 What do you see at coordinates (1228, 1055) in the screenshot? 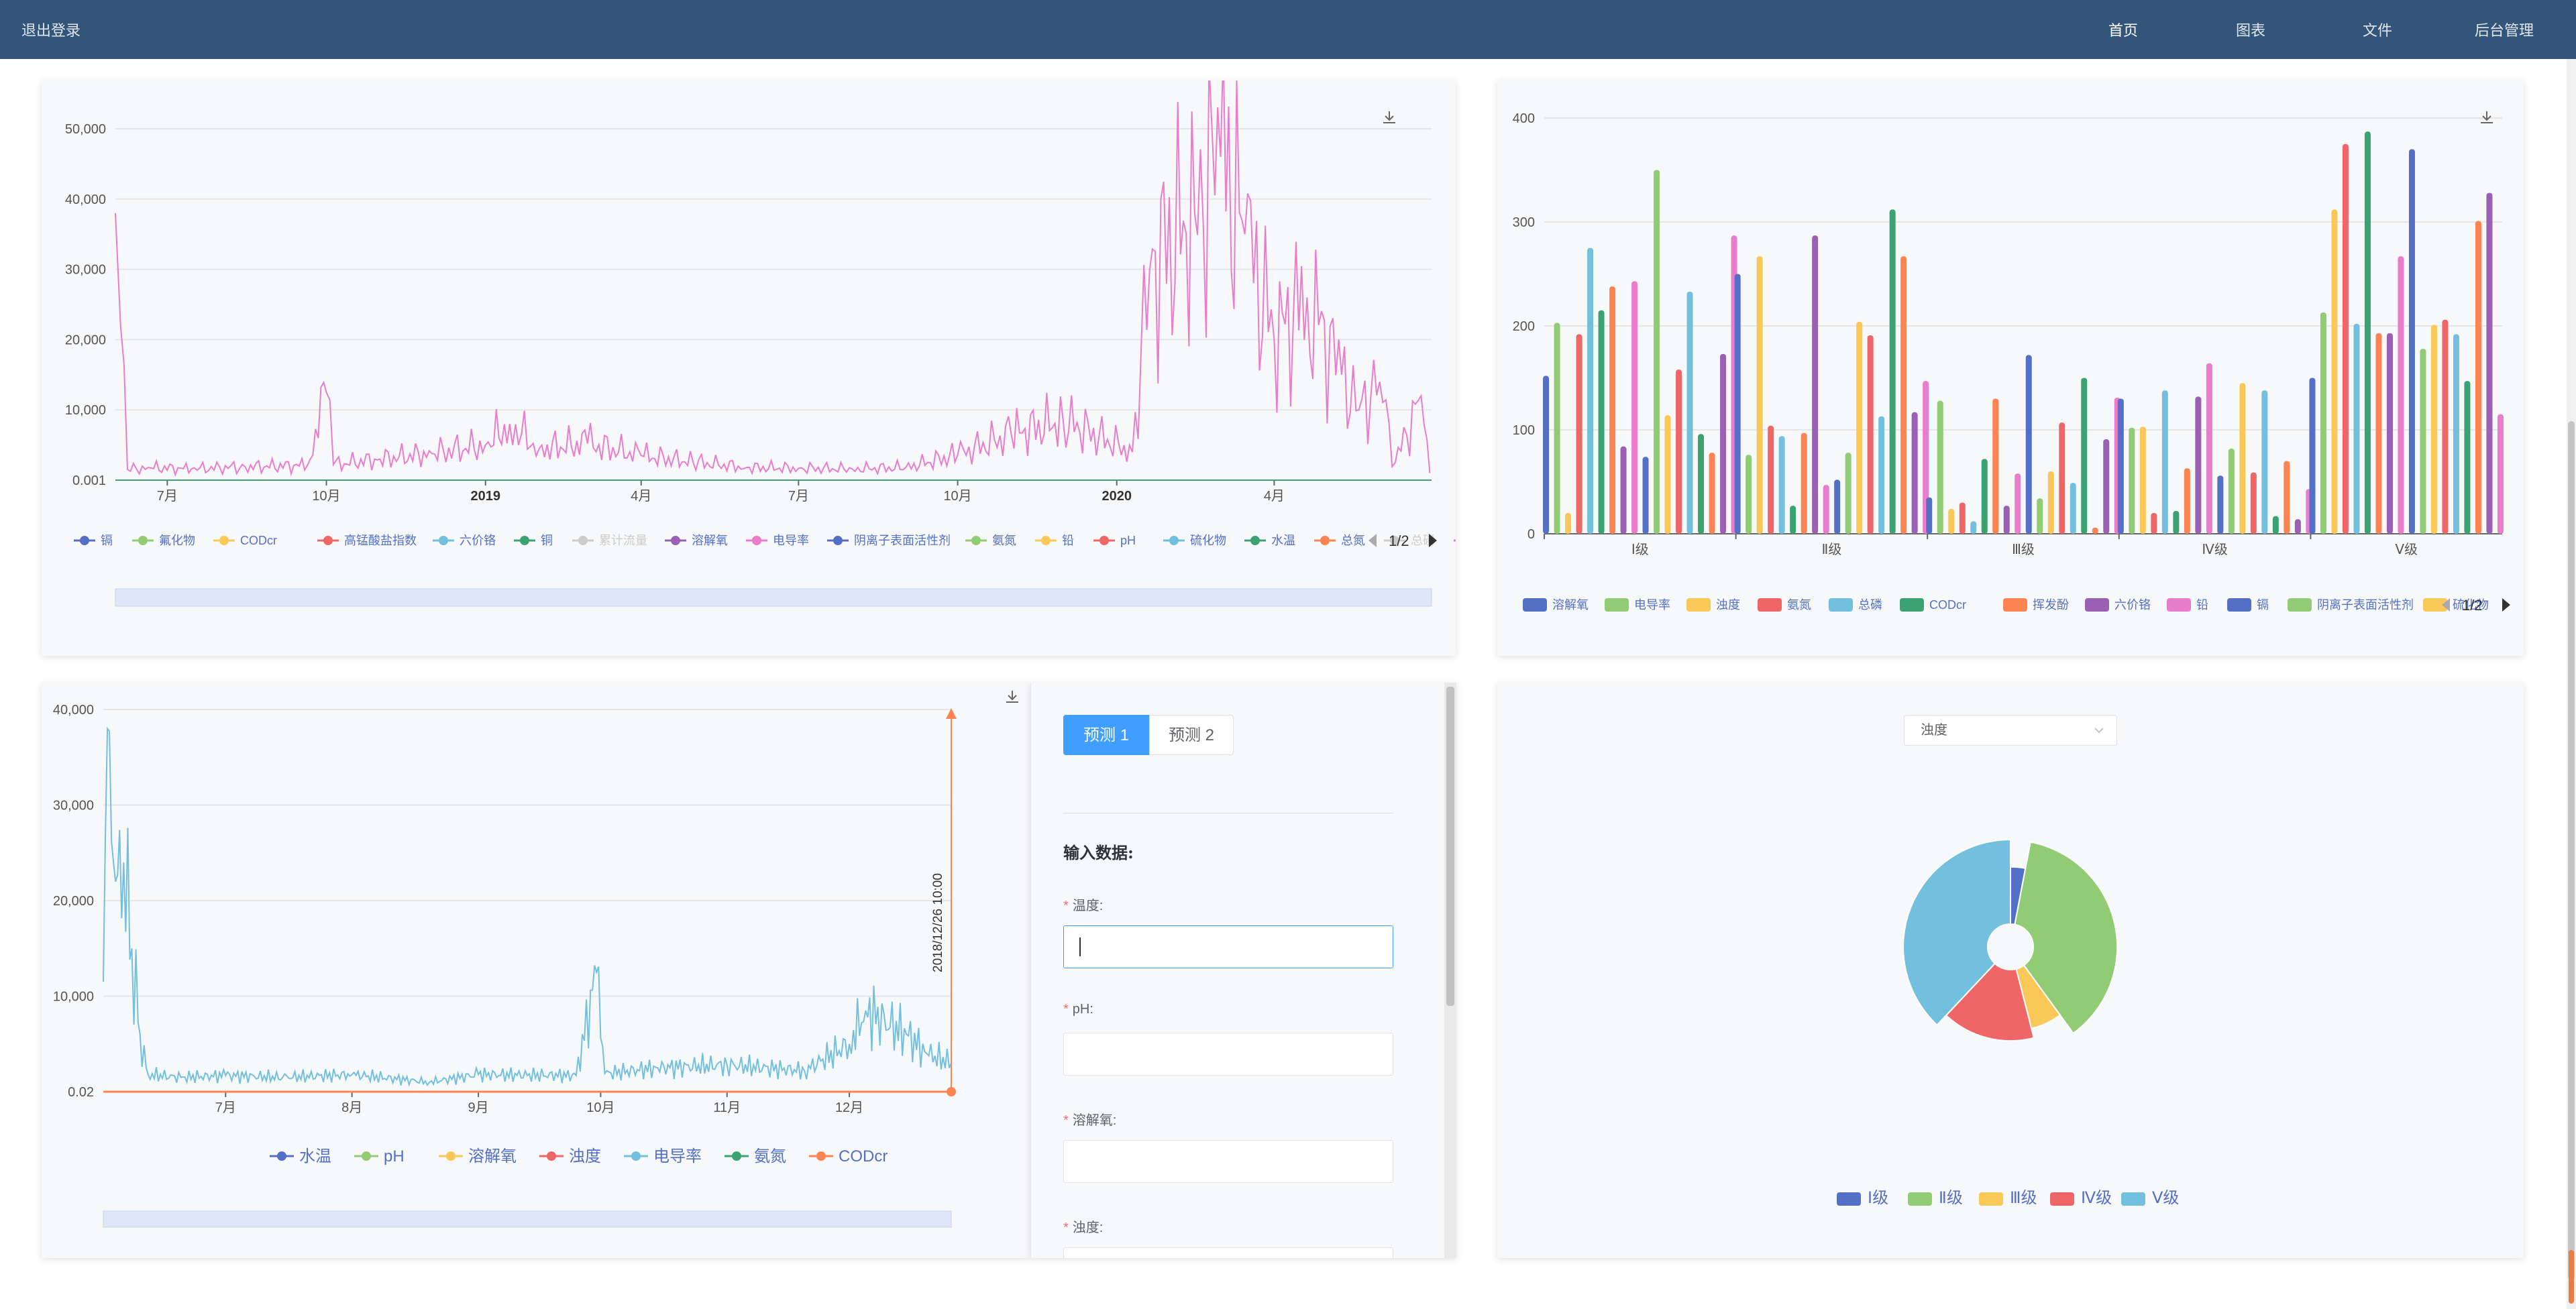
I see `ph-input` at bounding box center [1228, 1055].